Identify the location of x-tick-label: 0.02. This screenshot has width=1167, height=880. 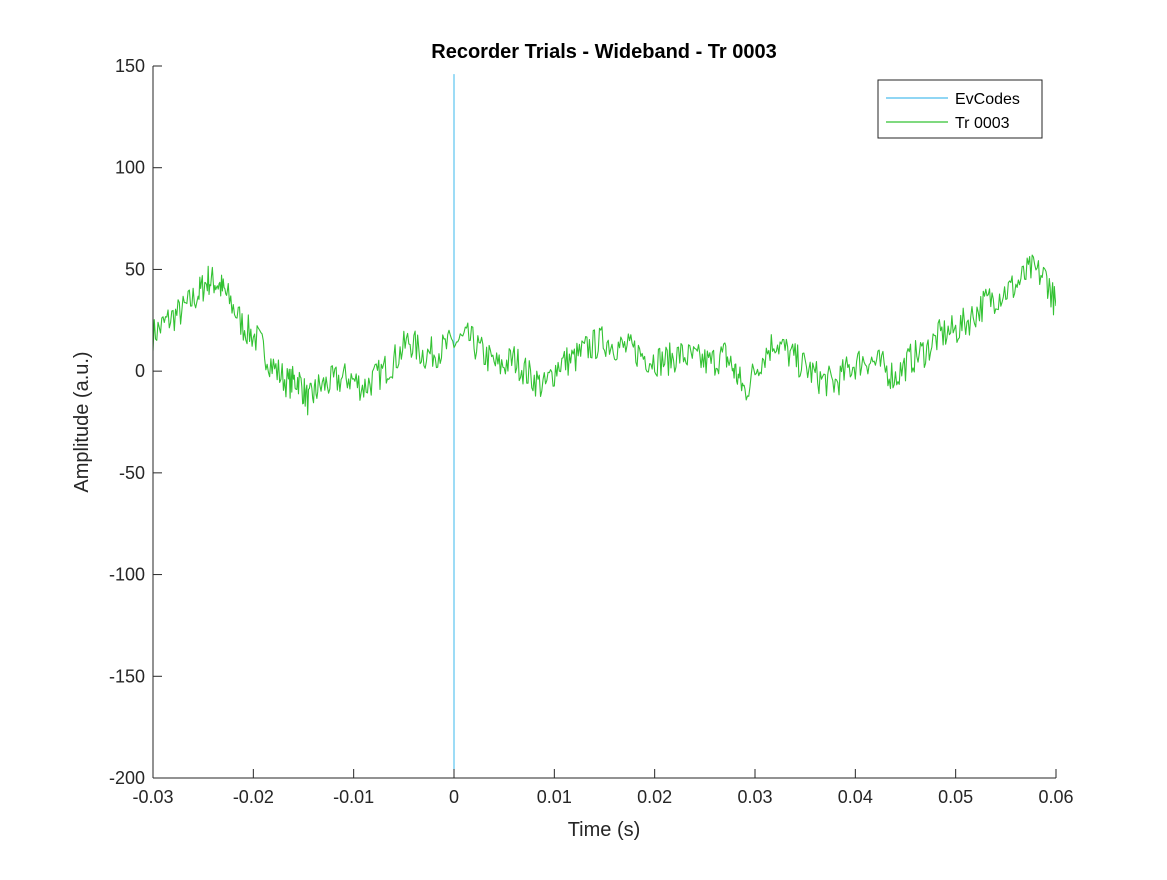
(654, 797).